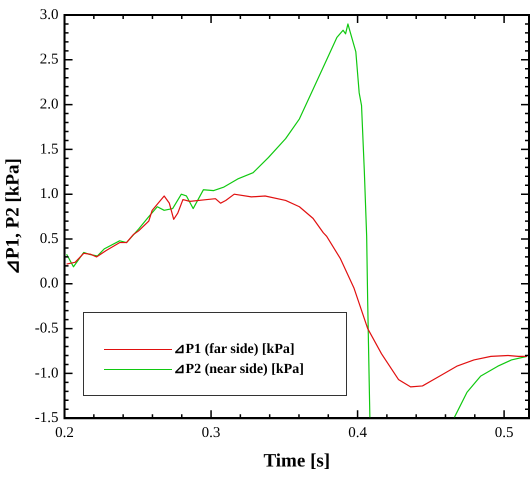  What do you see at coordinates (46, 418) in the screenshot?
I see `y-tick-label: -1.5` at bounding box center [46, 418].